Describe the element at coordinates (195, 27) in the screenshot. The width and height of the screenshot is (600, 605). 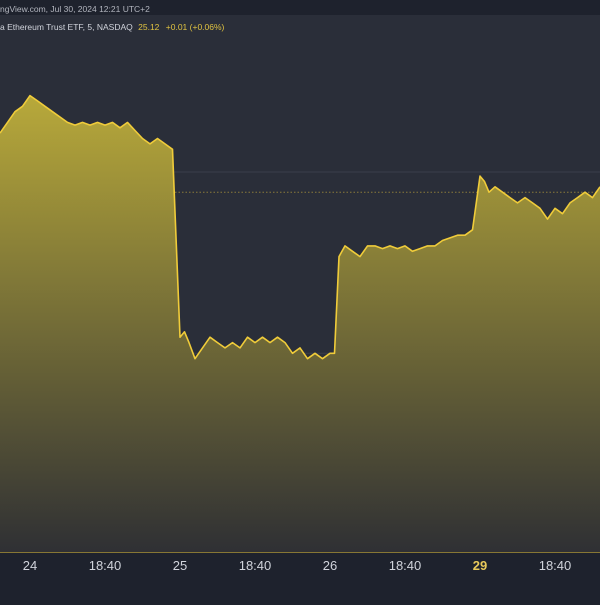
I see `change-text: +0.01 (+0.06%)` at that location.